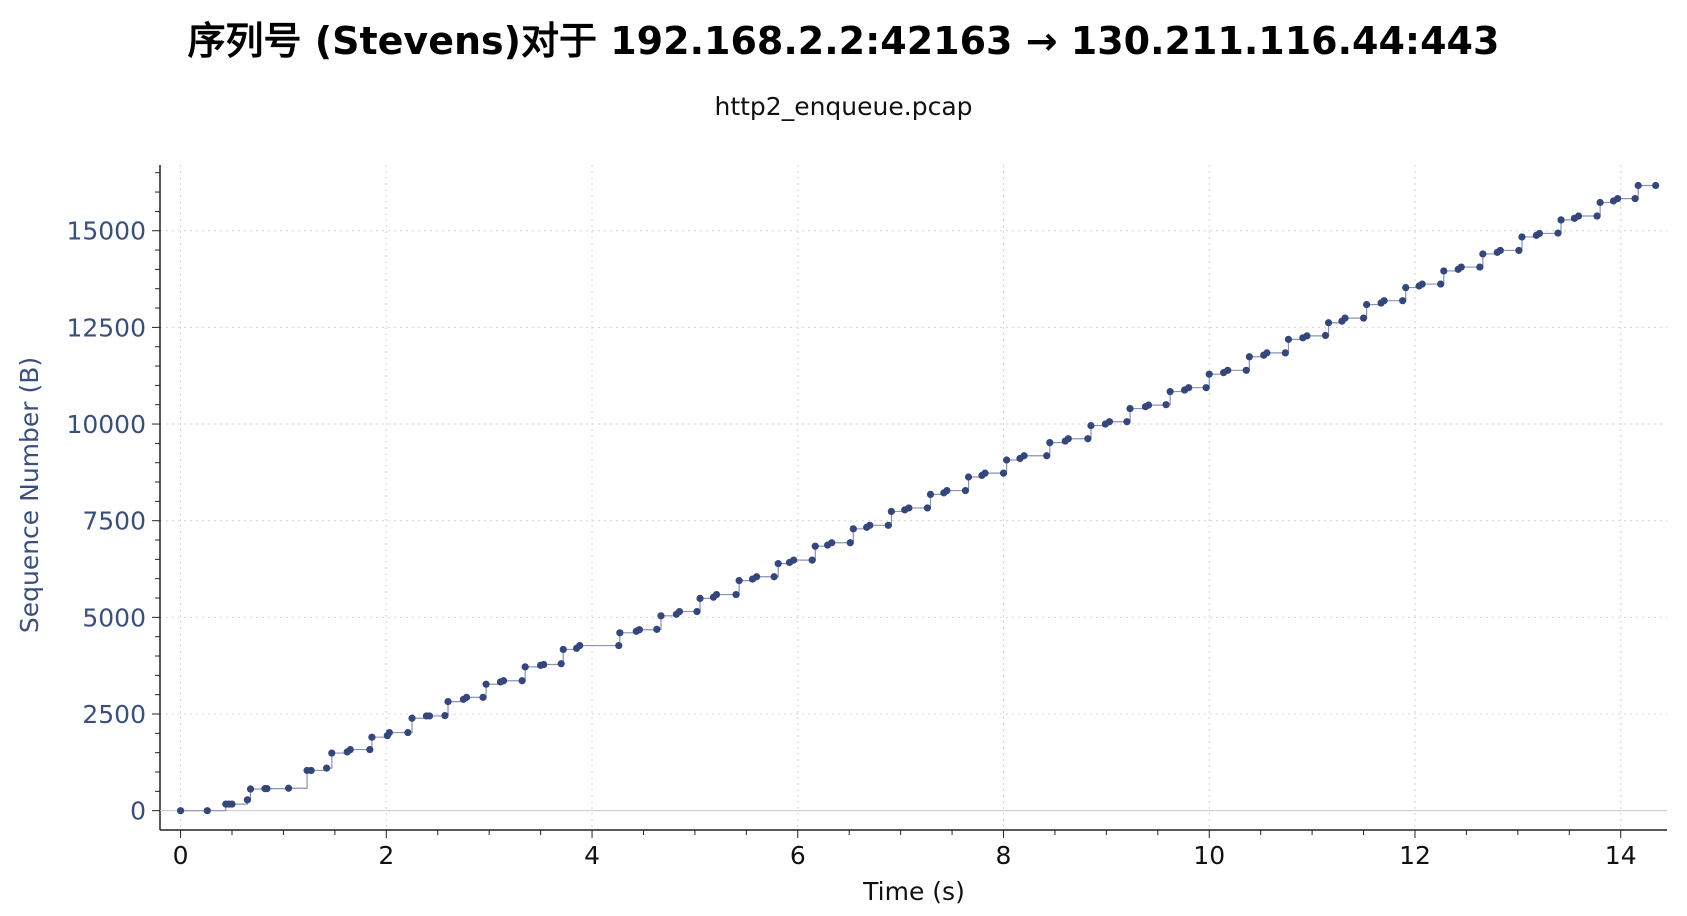  I want to click on chart-subtitle: http2_enqueue.pcap, so click(843, 106).